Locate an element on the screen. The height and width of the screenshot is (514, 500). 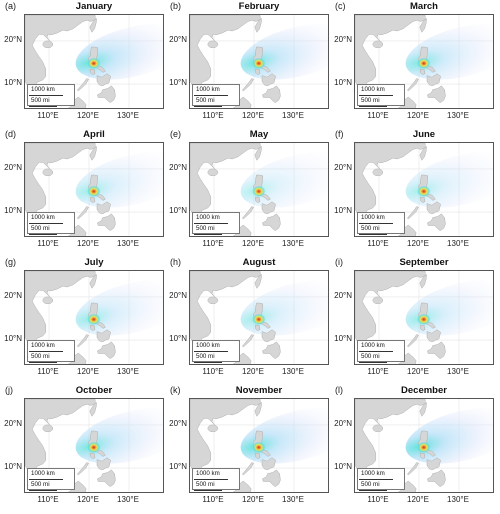
panel-title: February is located at coordinates (259, 6).